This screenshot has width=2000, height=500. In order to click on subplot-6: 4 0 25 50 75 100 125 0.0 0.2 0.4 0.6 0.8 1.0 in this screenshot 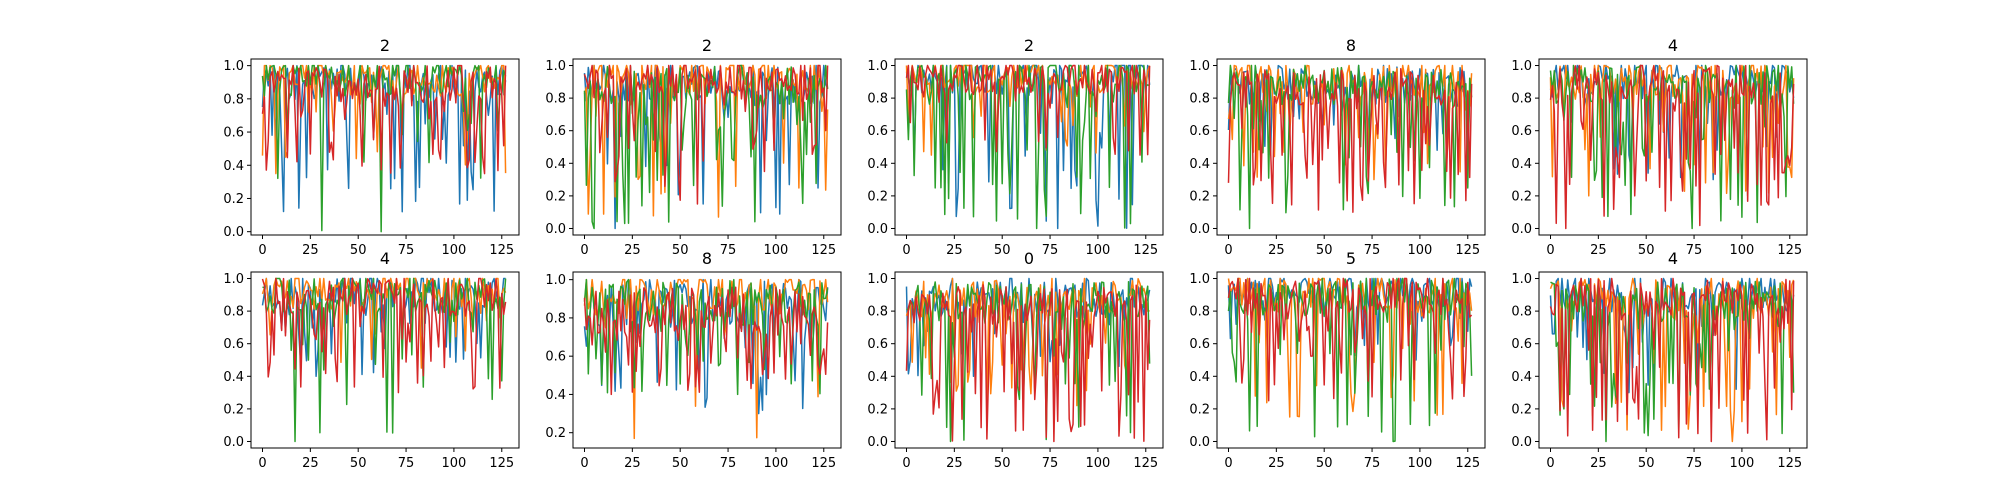, I will do `click(371, 360)`.